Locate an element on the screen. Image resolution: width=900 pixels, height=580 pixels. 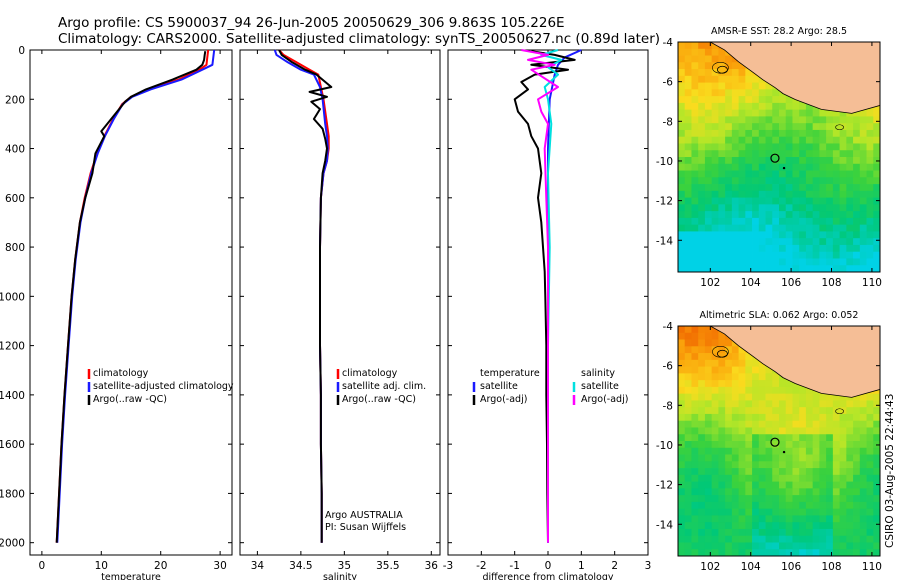
y-tick-label: -12 is located at coordinates (664, 202).